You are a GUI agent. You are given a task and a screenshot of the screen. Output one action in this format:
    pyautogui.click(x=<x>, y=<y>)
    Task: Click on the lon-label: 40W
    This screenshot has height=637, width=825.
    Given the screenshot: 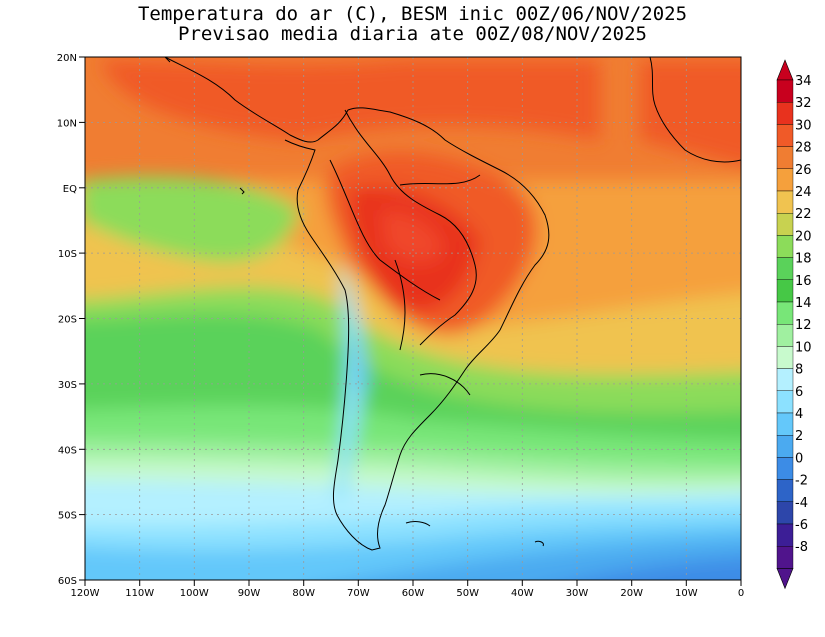 What is the action you would take?
    pyautogui.click(x=522, y=593)
    